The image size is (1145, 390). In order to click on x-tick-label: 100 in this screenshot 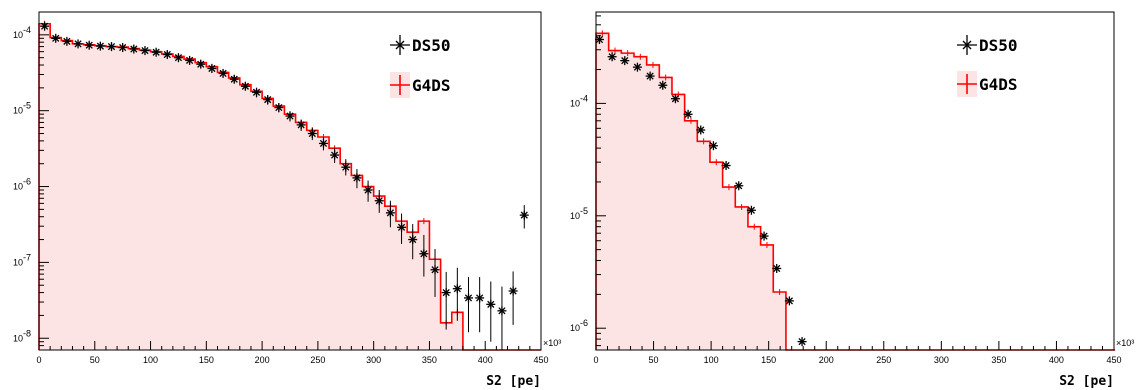, I will do `click(711, 360)`.